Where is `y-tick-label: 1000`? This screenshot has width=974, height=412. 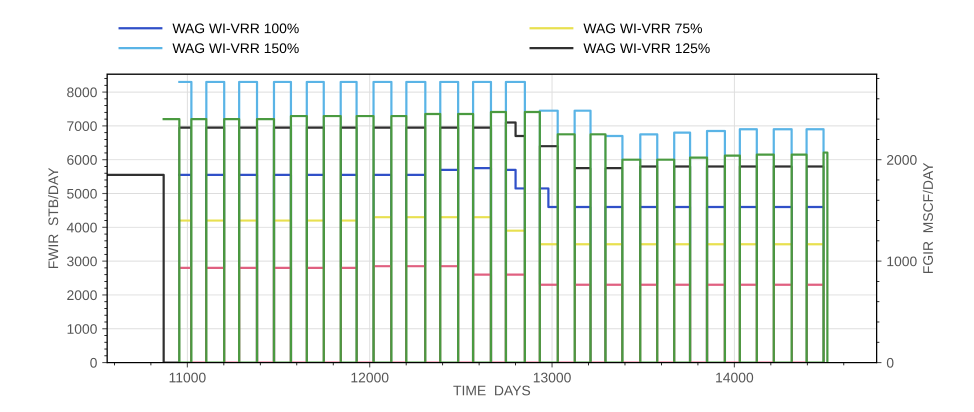 y-tick-label: 1000 is located at coordinates (82, 329).